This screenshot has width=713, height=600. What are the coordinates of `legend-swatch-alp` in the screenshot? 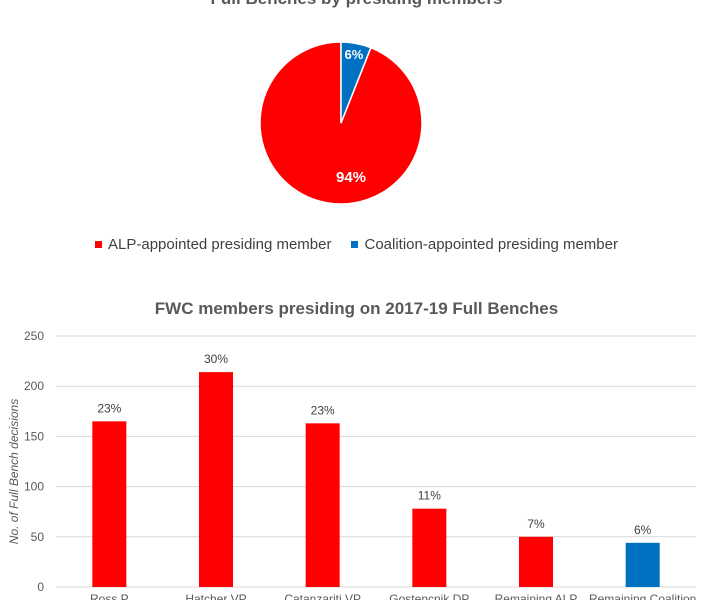 It's located at (99, 244).